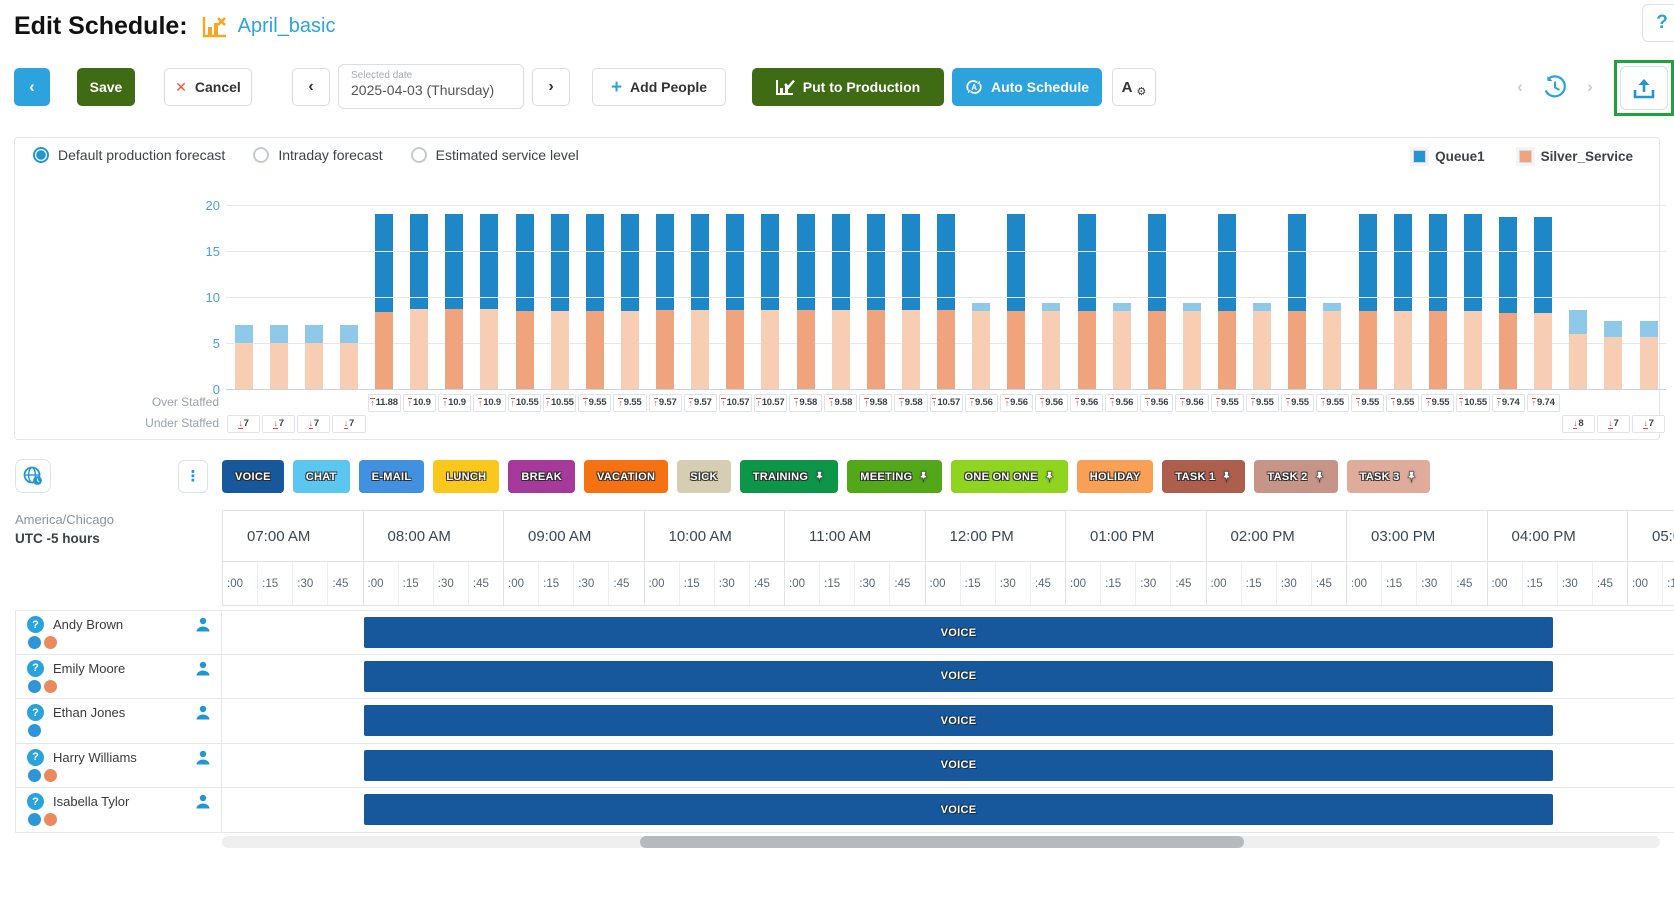  Describe the element at coordinates (1644, 88) in the screenshot. I see `export-schedule-button` at that location.